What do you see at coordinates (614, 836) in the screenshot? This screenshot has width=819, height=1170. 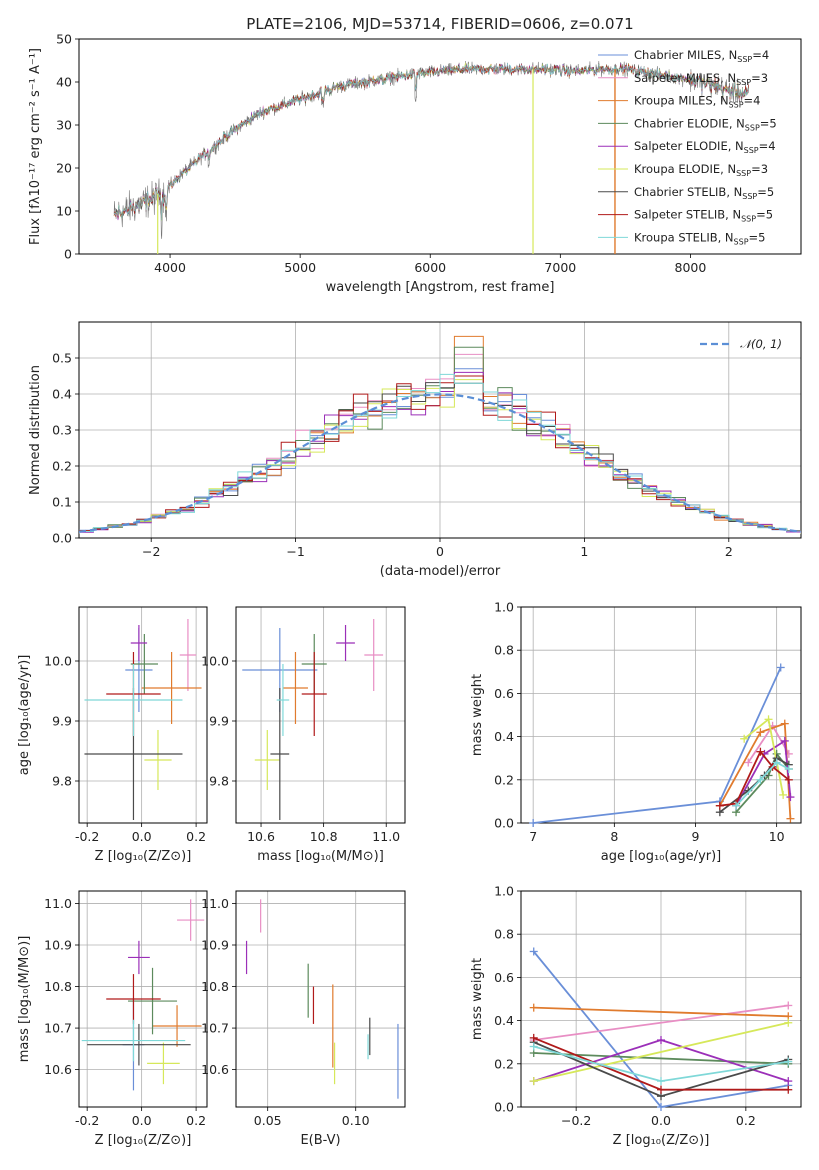 I see `x-tick-label: 8` at bounding box center [614, 836].